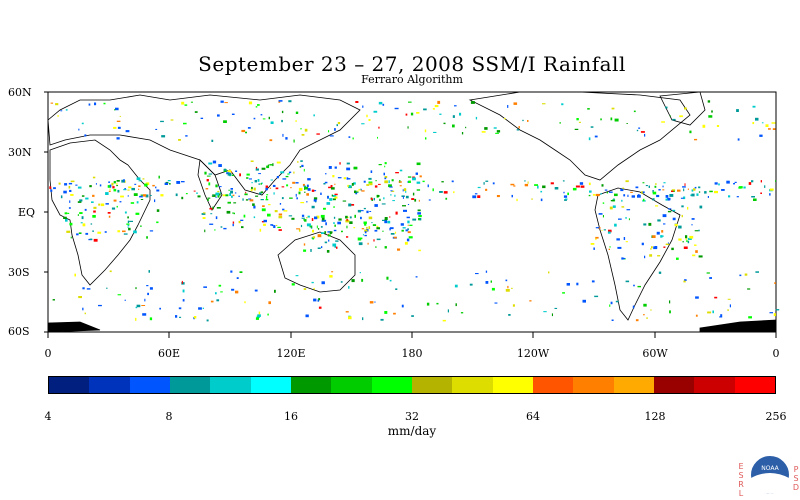 Image resolution: width=800 pixels, height=500 pixels. I want to click on noaa-logo-text: NOAA, so click(770, 468).